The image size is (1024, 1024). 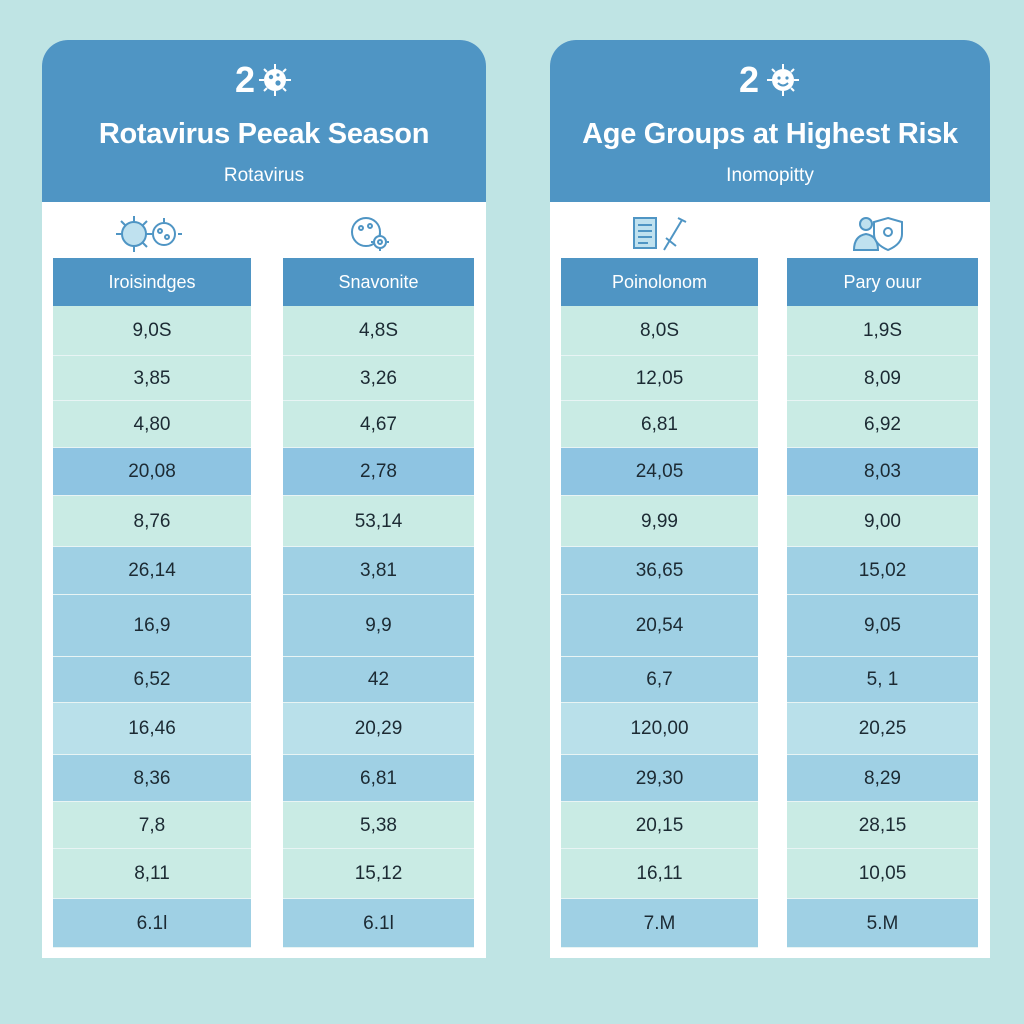 I want to click on table-cell: 4,80, so click(x=152, y=424).